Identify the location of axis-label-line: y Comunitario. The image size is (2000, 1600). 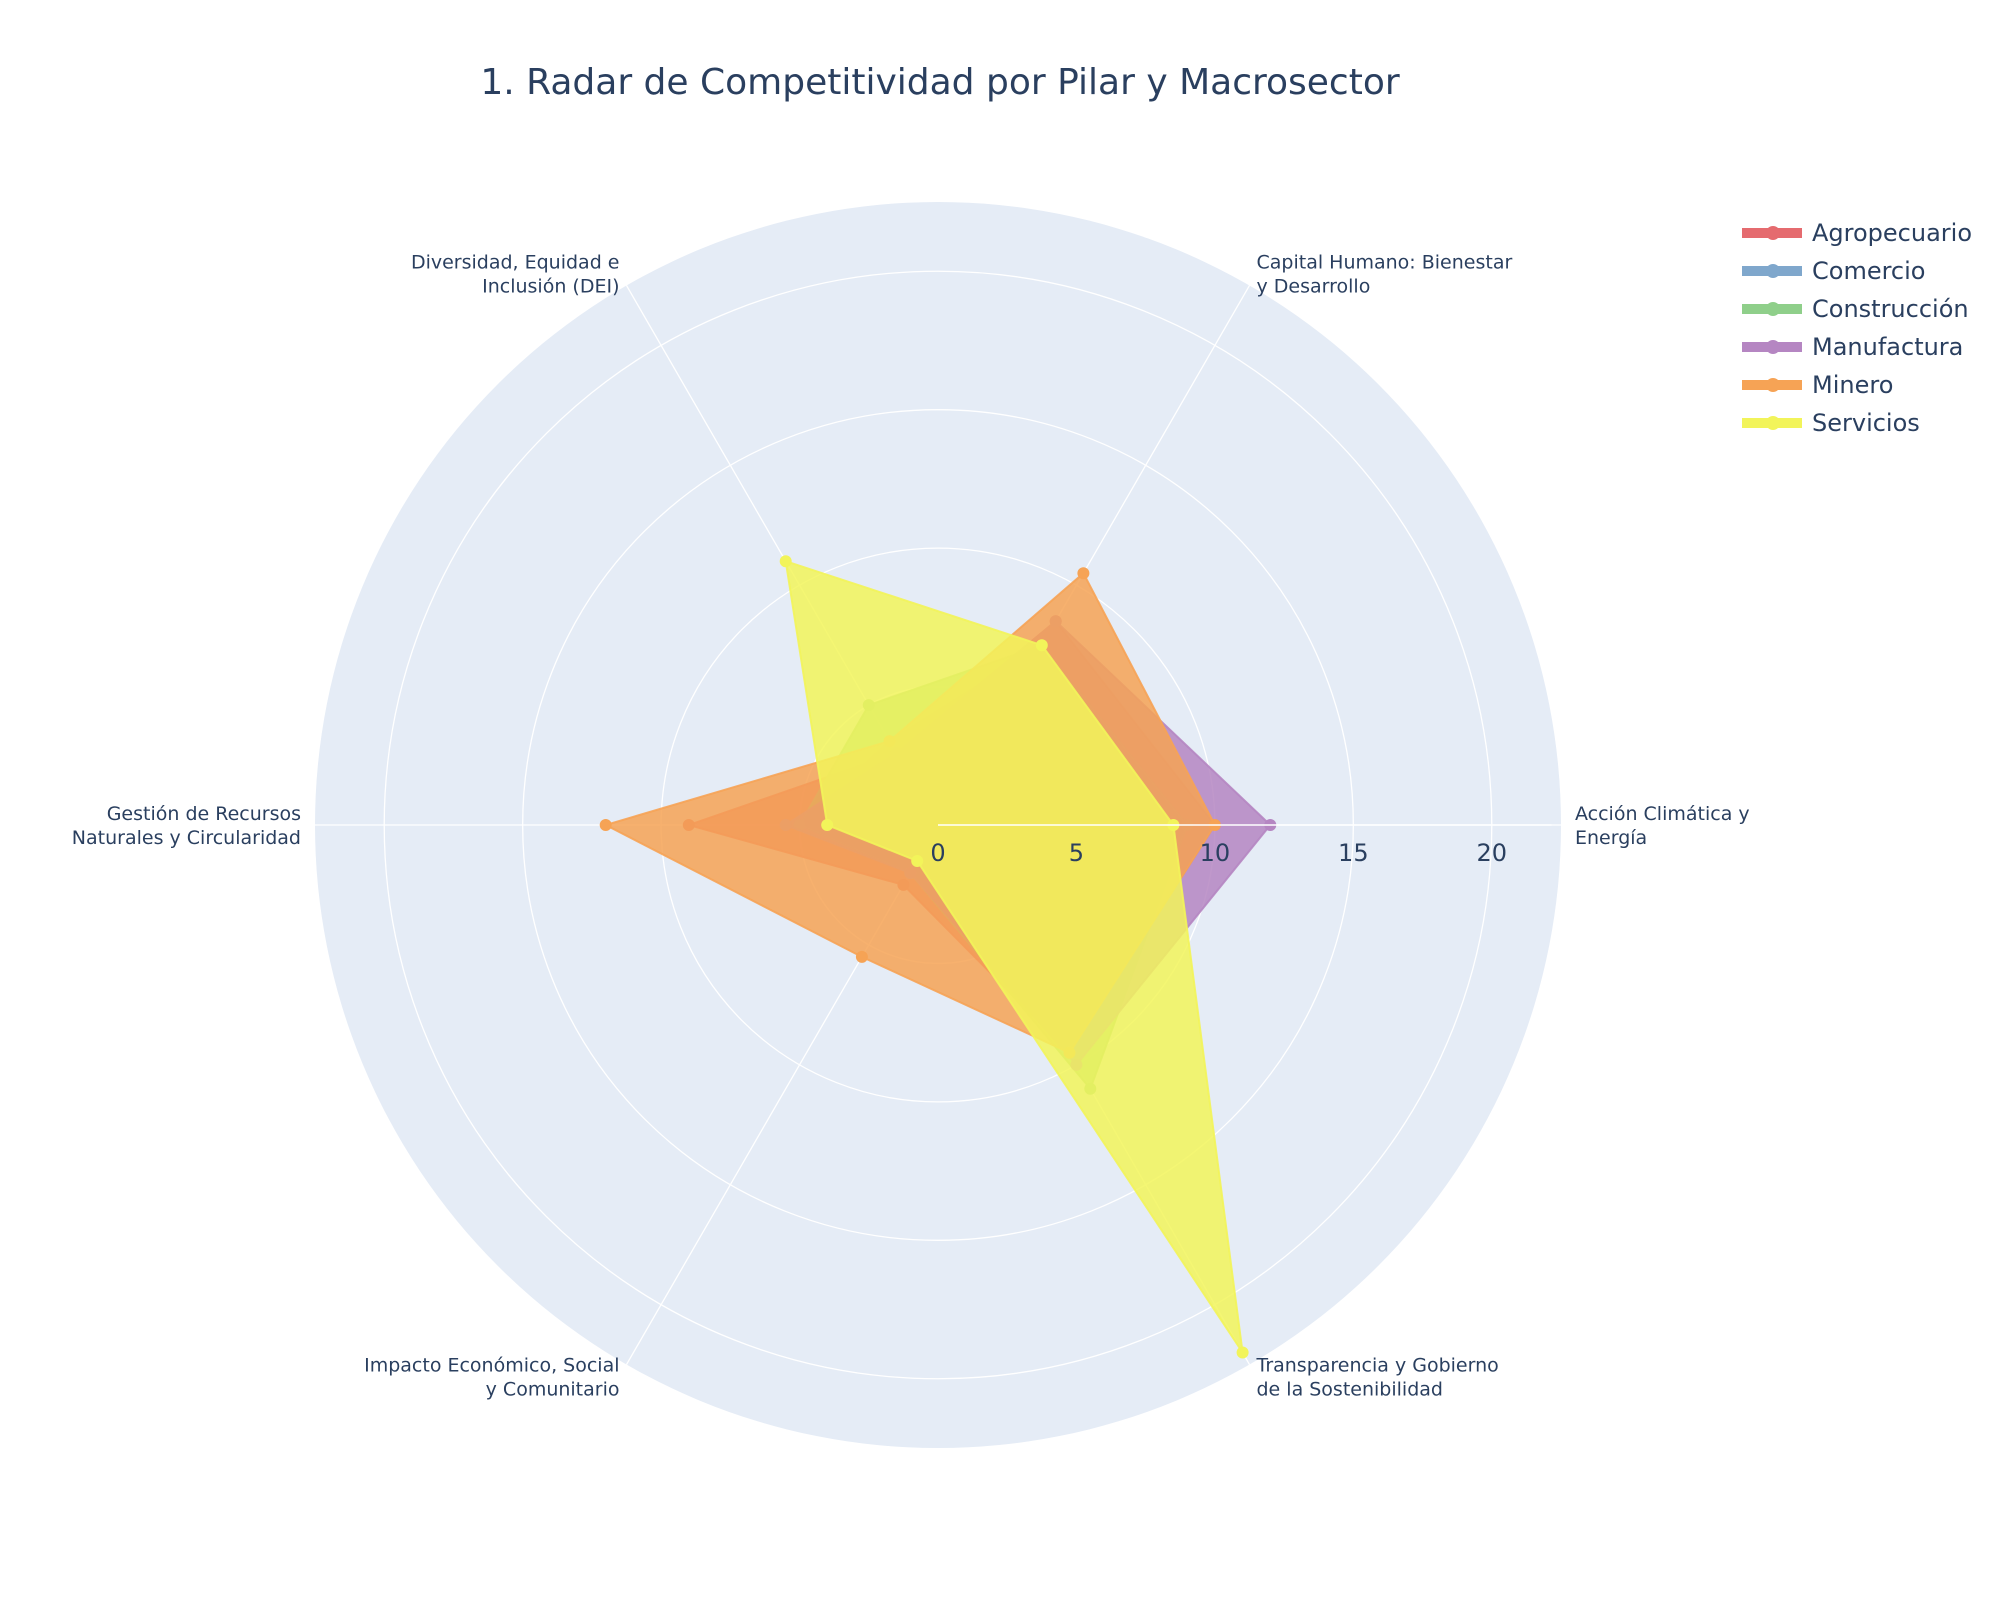
(553, 1390).